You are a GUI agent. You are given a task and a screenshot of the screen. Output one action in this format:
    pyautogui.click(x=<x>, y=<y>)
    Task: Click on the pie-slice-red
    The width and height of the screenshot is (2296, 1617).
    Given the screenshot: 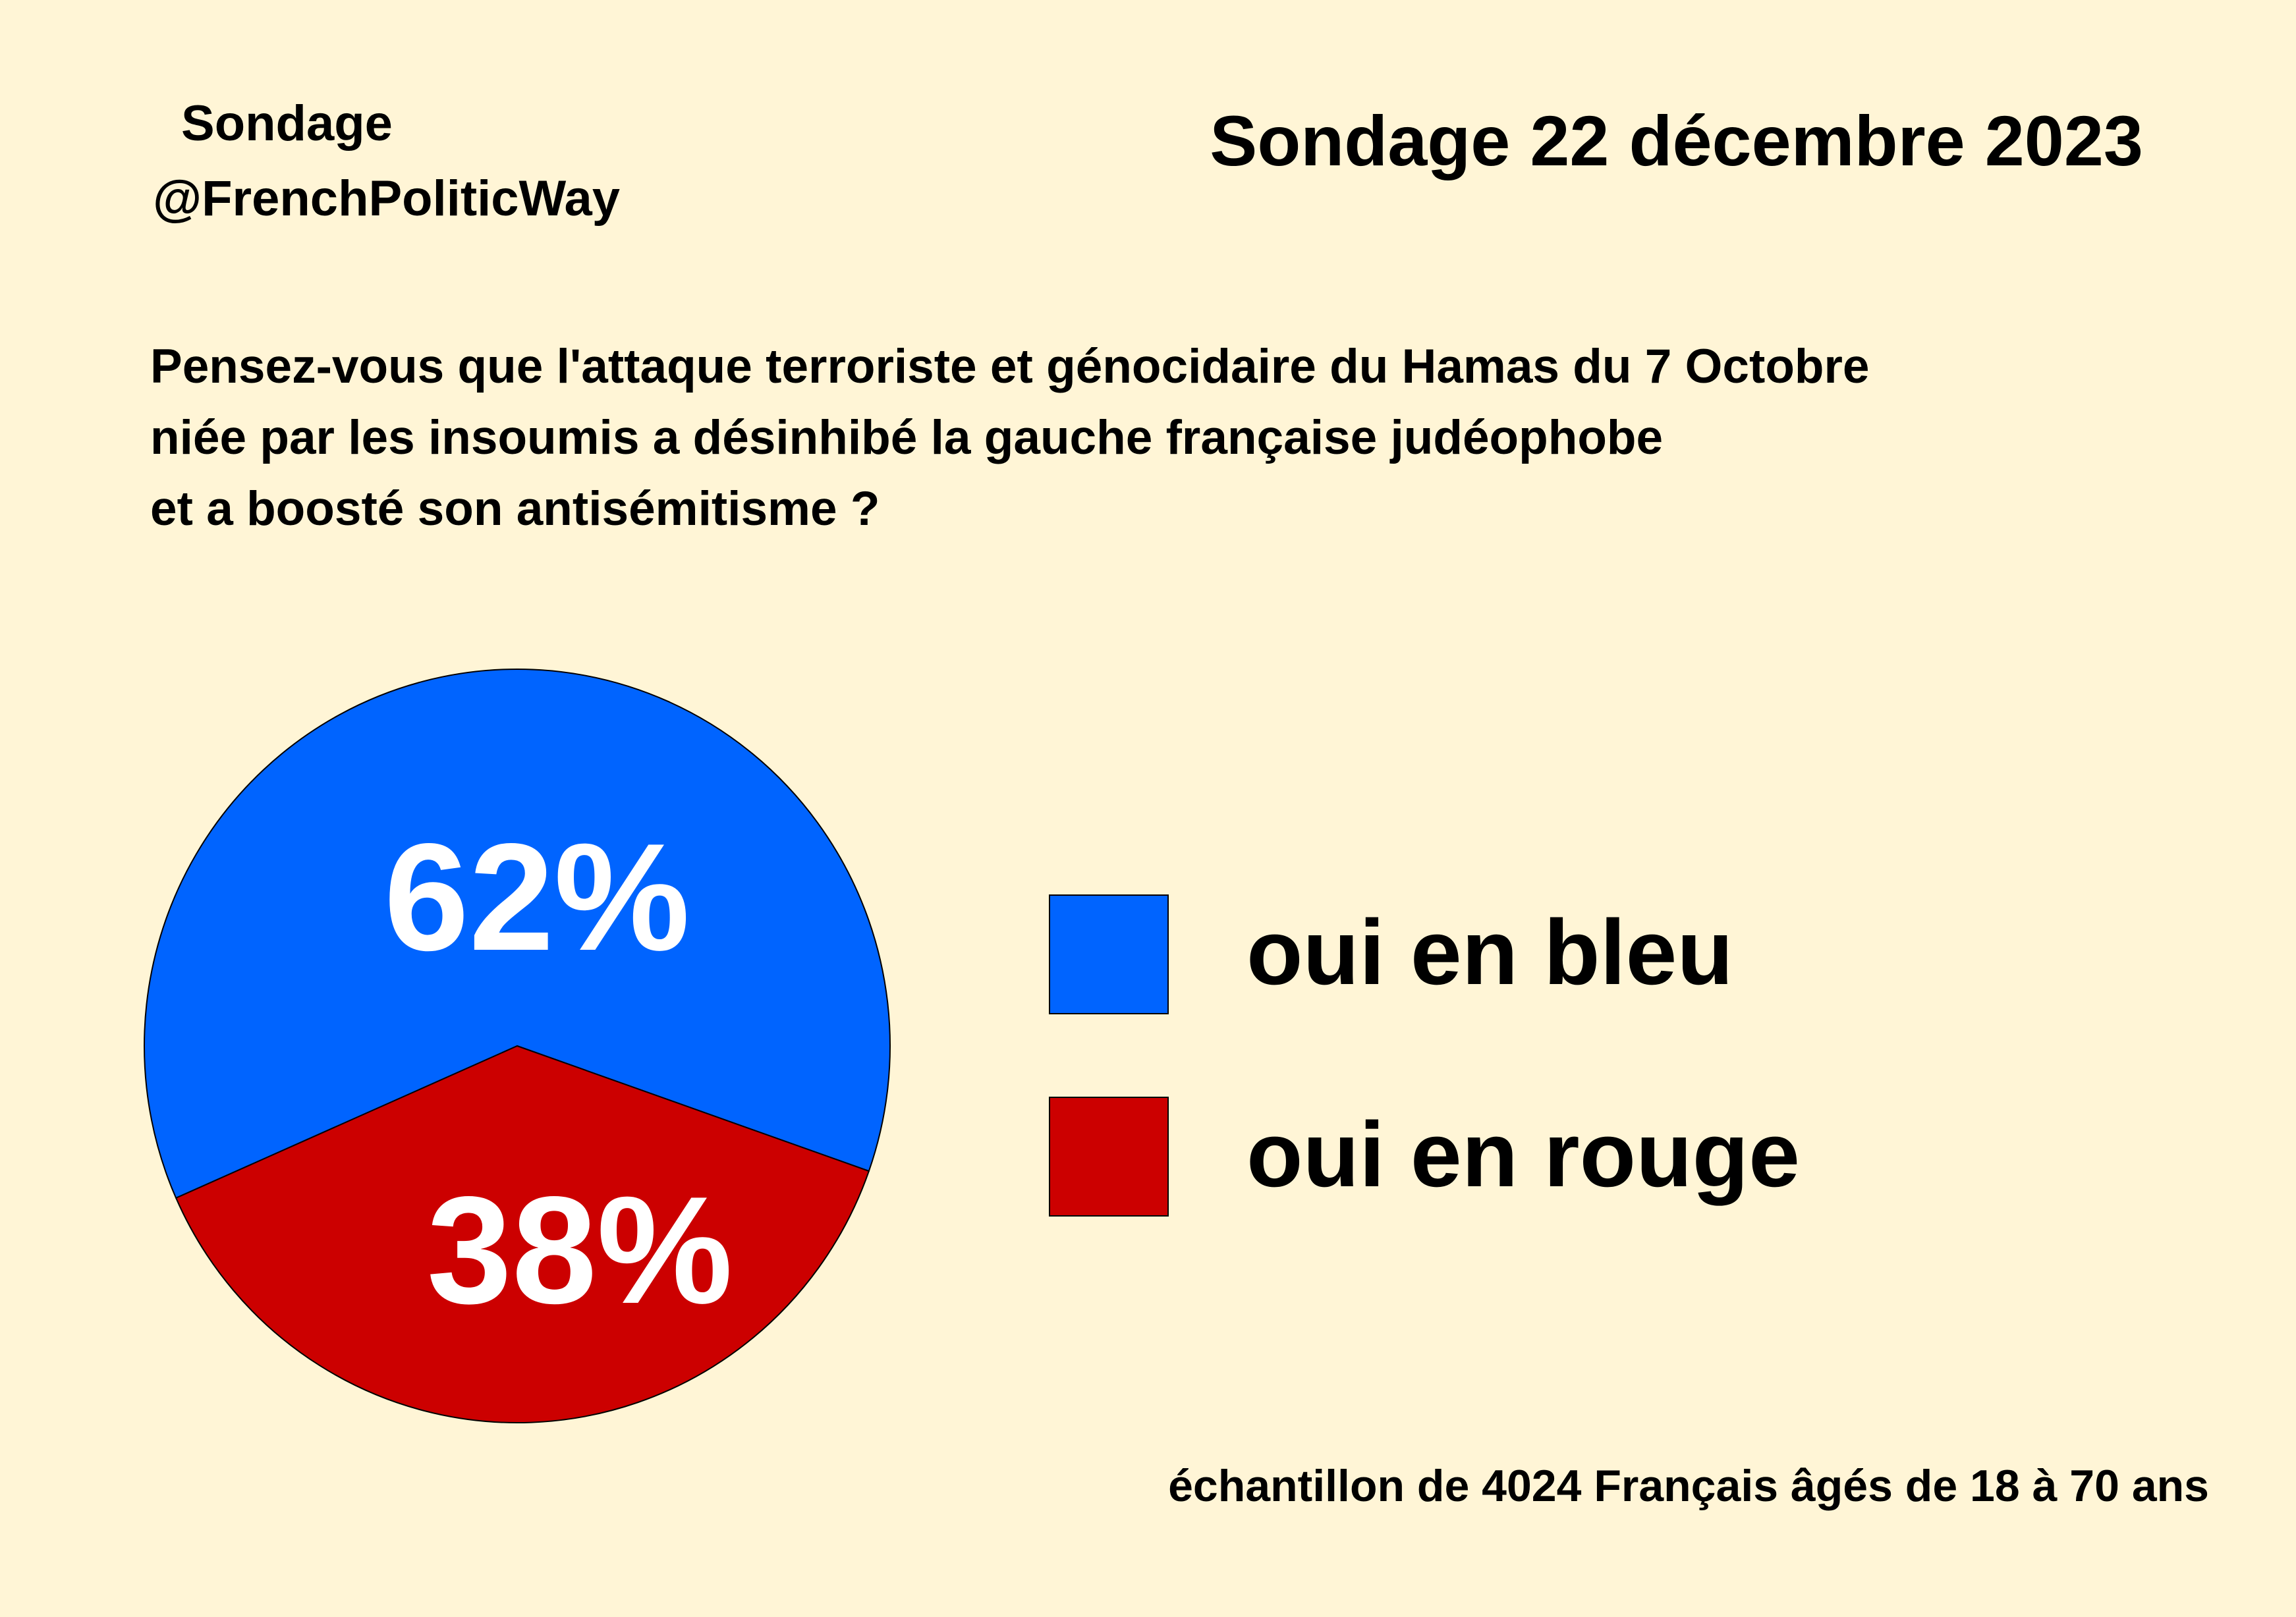 What is the action you would take?
    pyautogui.click(x=522, y=1234)
    